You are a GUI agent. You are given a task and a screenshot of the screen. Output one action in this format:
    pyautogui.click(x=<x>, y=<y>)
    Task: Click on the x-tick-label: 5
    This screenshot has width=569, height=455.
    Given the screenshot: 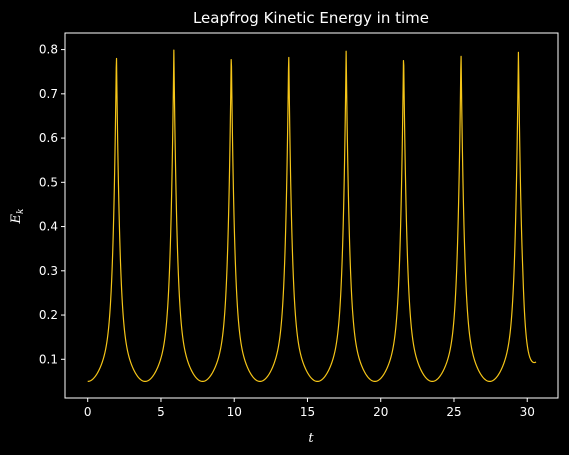 What is the action you would take?
    pyautogui.click(x=161, y=412)
    